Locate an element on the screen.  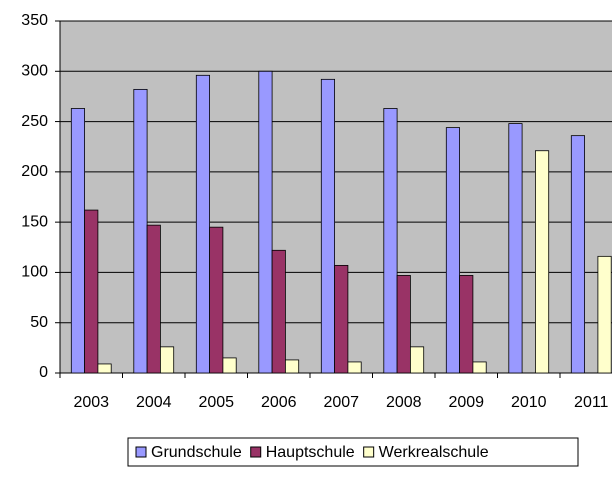
legend-label: Hauptschule is located at coordinates (310, 452).